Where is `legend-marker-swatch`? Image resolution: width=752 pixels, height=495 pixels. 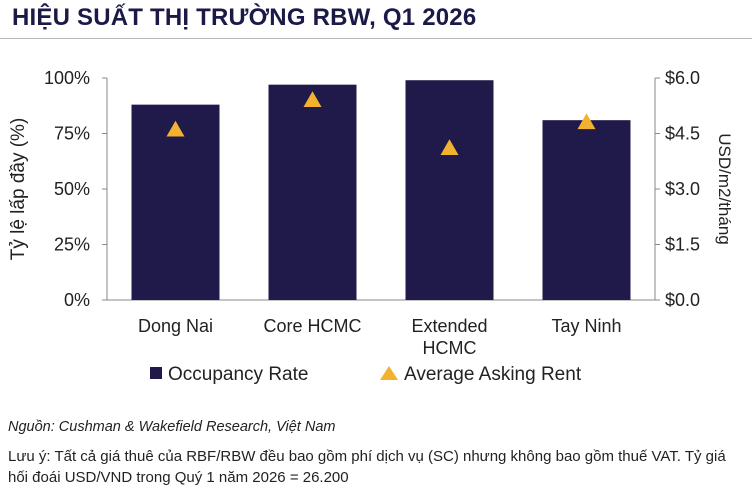
legend-marker-swatch is located at coordinates (389, 373).